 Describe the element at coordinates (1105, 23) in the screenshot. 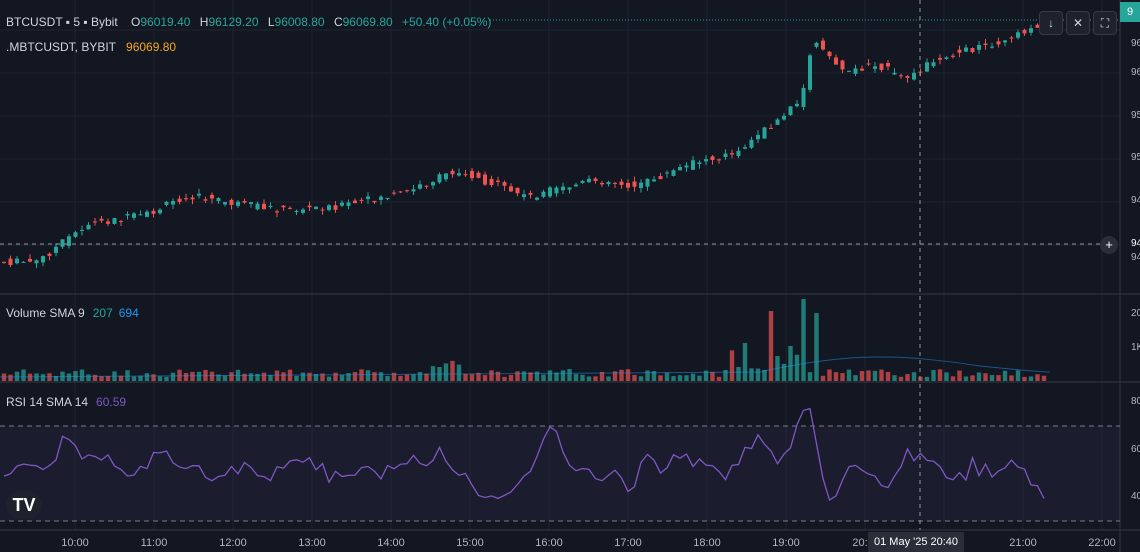

I see `maximize-button: ⛶` at that location.